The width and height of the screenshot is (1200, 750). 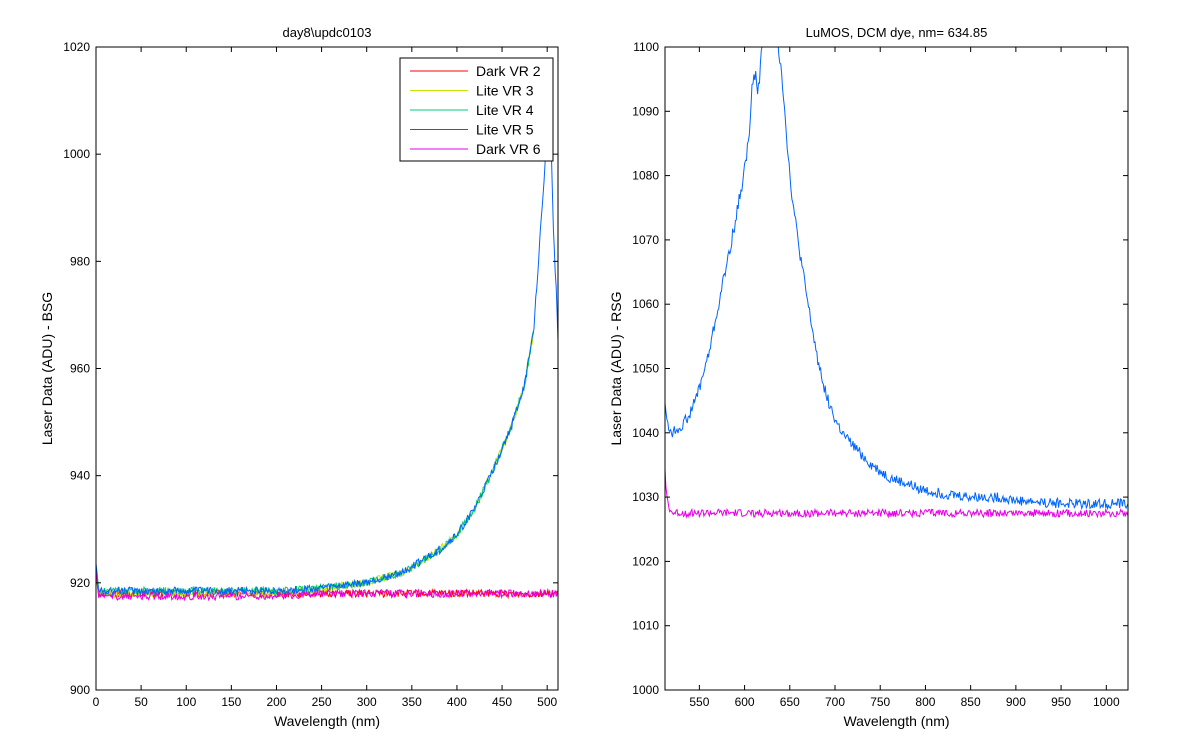 I want to click on x-tick-label: 950, so click(x=1061, y=702).